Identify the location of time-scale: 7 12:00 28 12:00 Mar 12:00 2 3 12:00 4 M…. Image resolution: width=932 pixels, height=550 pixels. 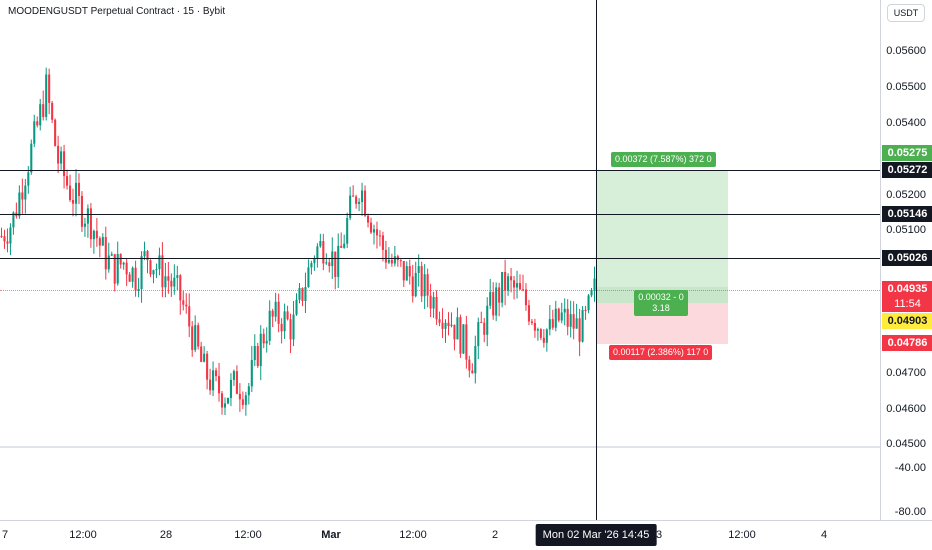
(466, 535).